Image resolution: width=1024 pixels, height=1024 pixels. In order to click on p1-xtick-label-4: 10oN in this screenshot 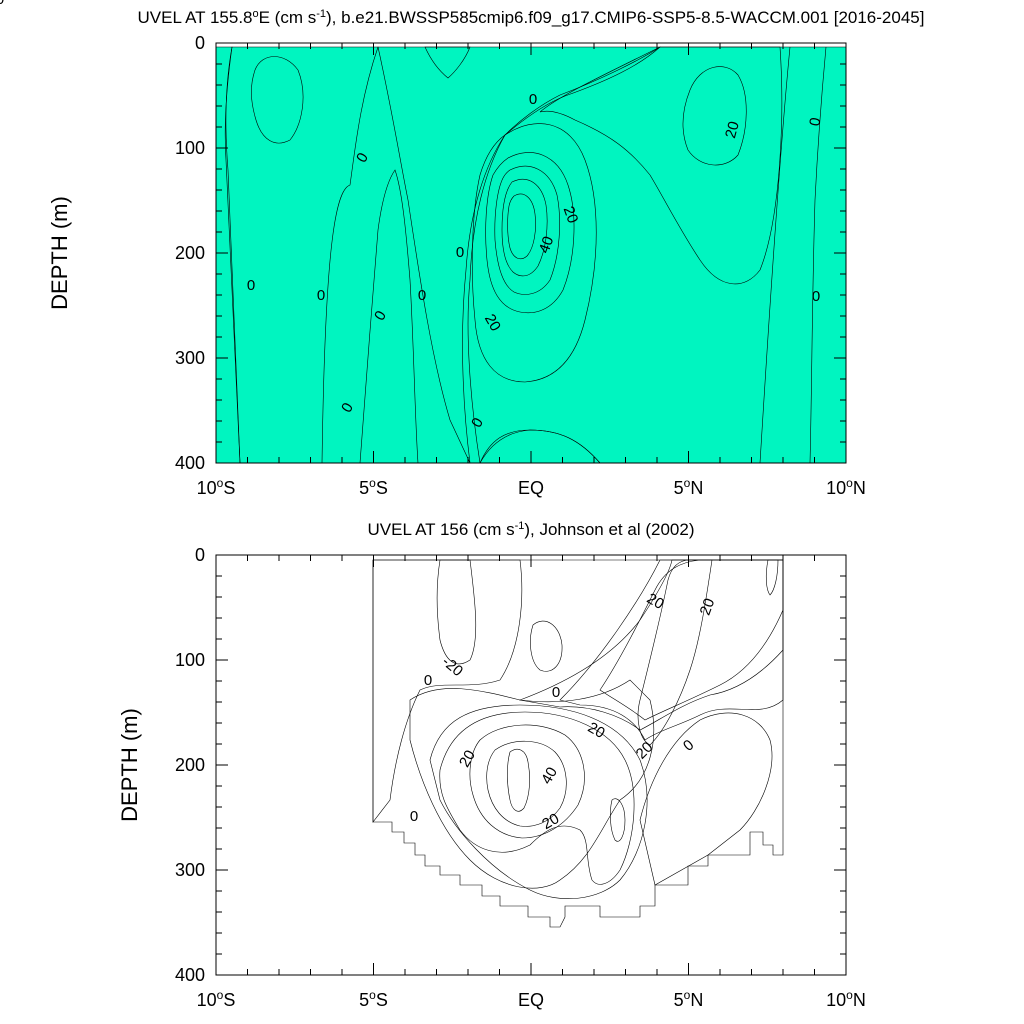, I will do `click(846, 487)`.